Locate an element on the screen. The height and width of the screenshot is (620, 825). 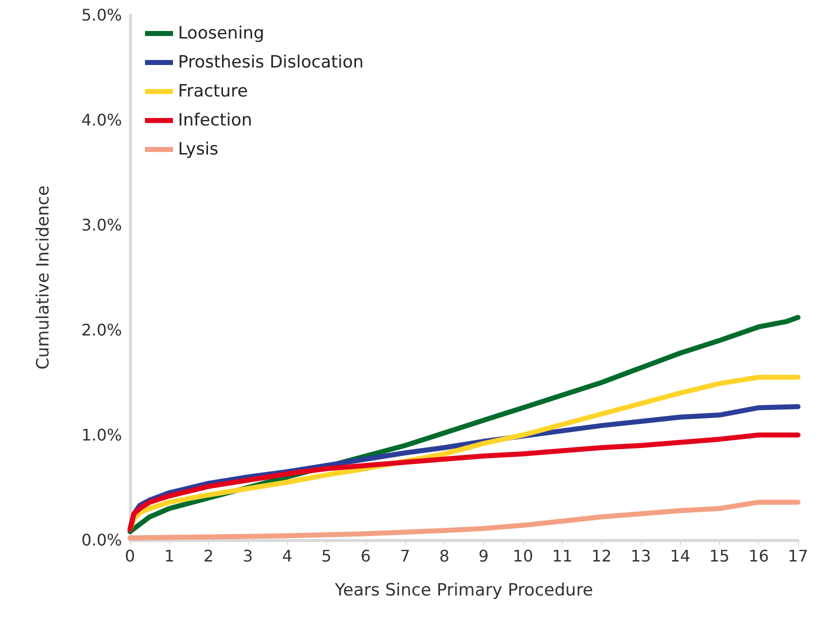
y-tick-label: 1.0% is located at coordinates (101, 435).